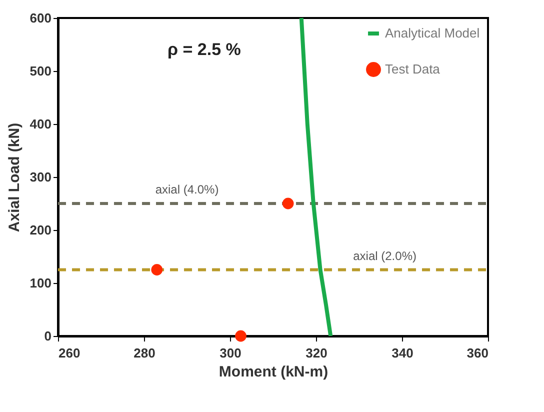 Image resolution: width=544 pixels, height=412 pixels. Describe the element at coordinates (14, 177) in the screenshot. I see `y-axis-title: Axial Load (kN)` at that location.